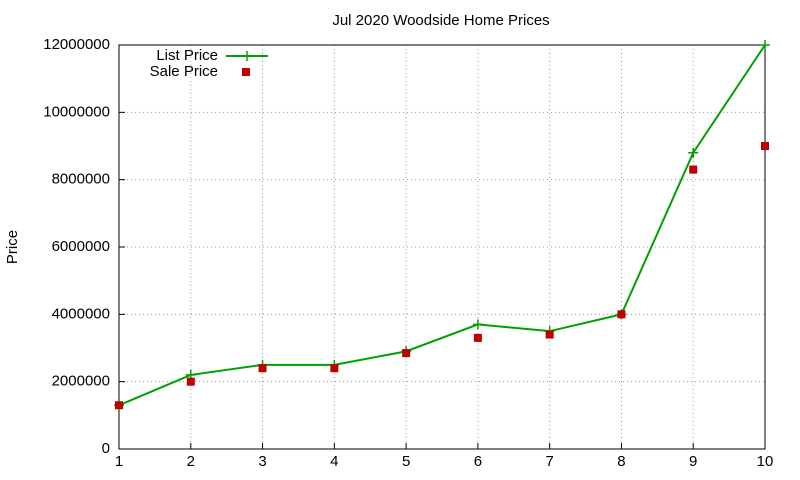 The image size is (800, 480). I want to click on x-tick-label: 9, so click(693, 461).